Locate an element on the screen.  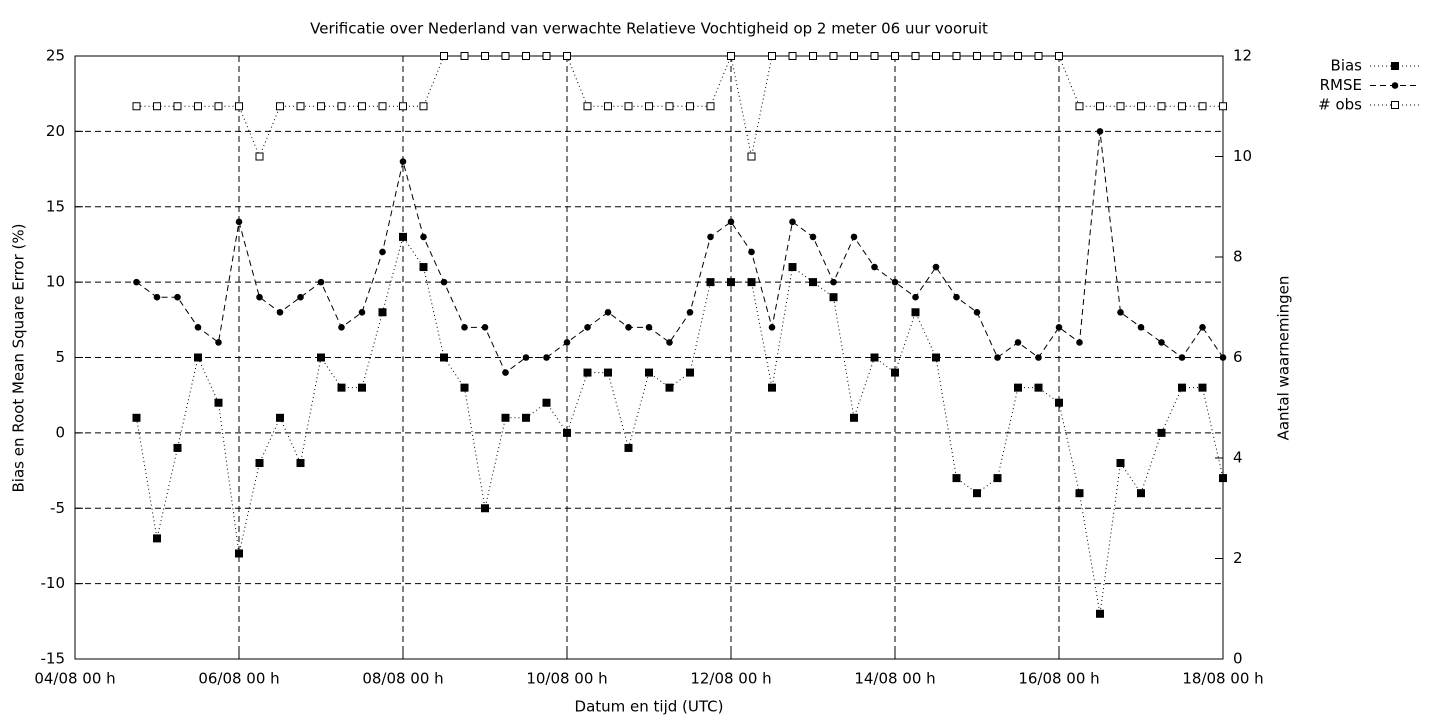
y-tick-label: 20 is located at coordinates (55, 131).